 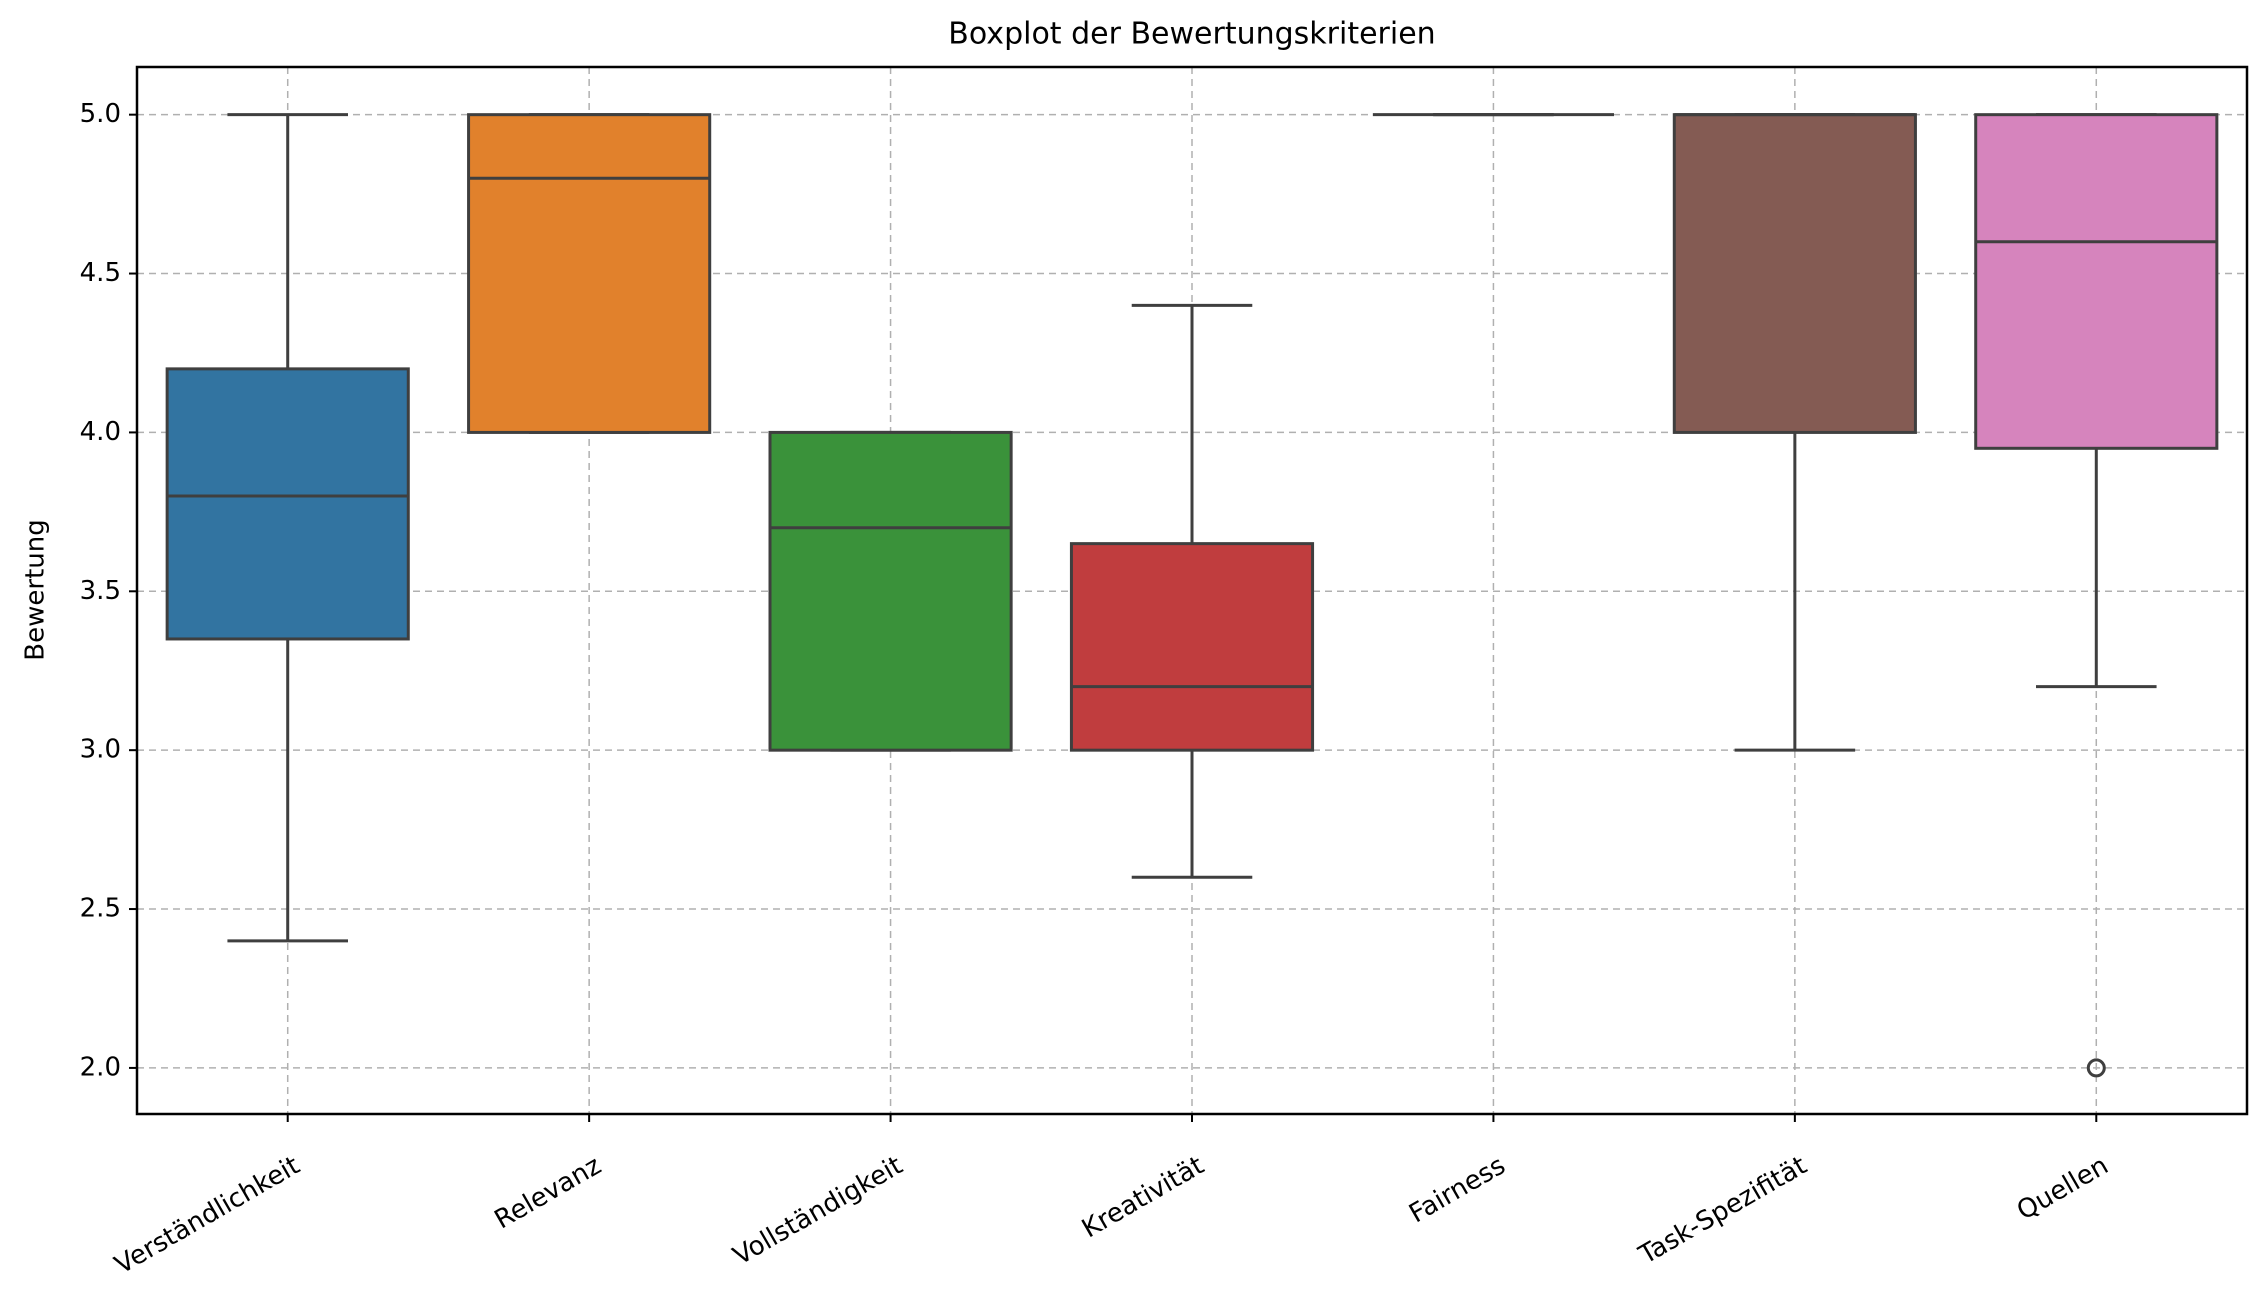 I want to click on y-tick-label: 2.5, so click(x=100, y=909).